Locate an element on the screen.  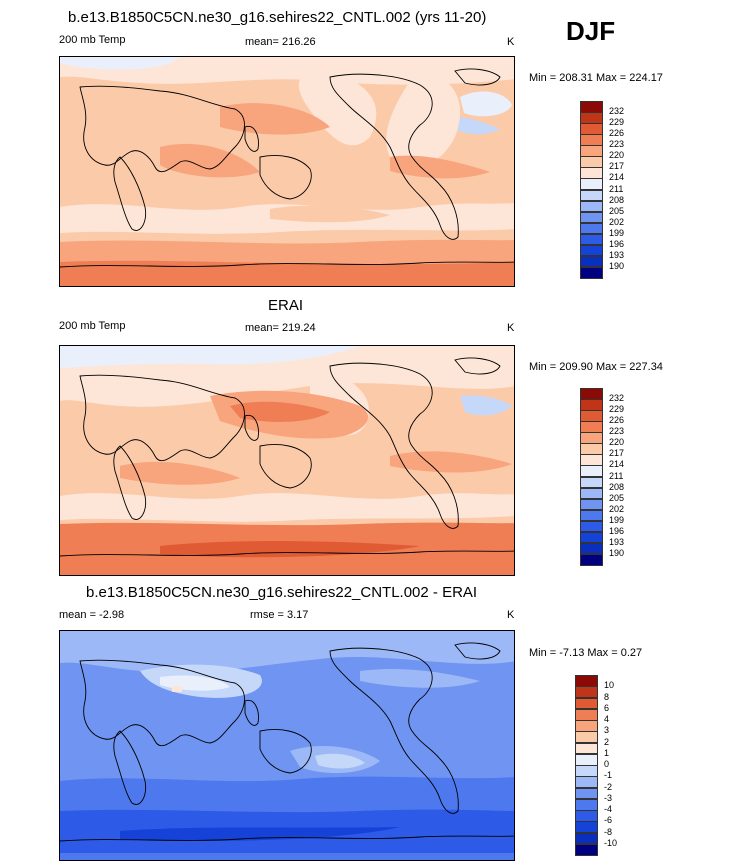
panel-2-minmax: Min = 209.90 Max = 227.34 is located at coordinates (596, 367).